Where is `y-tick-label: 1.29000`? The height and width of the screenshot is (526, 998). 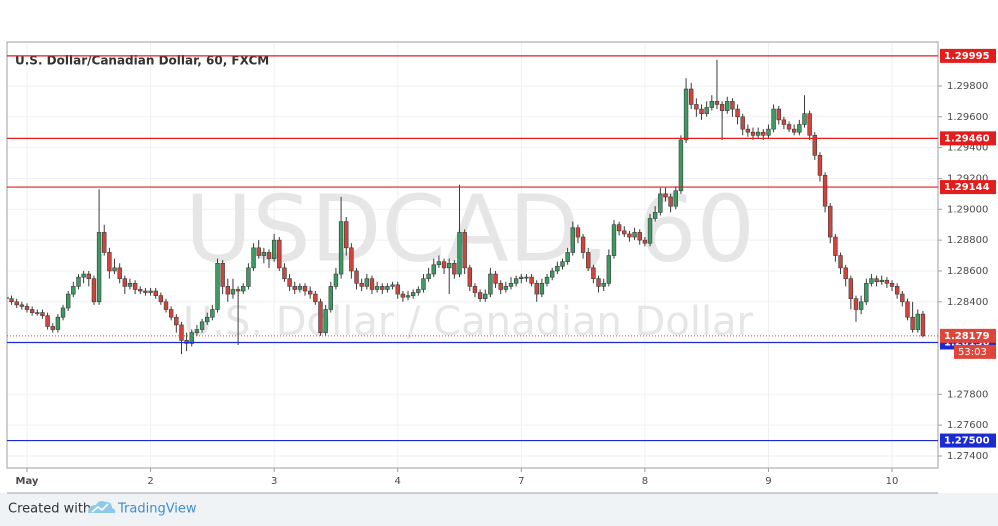
y-tick-label: 1.29000 is located at coordinates (967, 209).